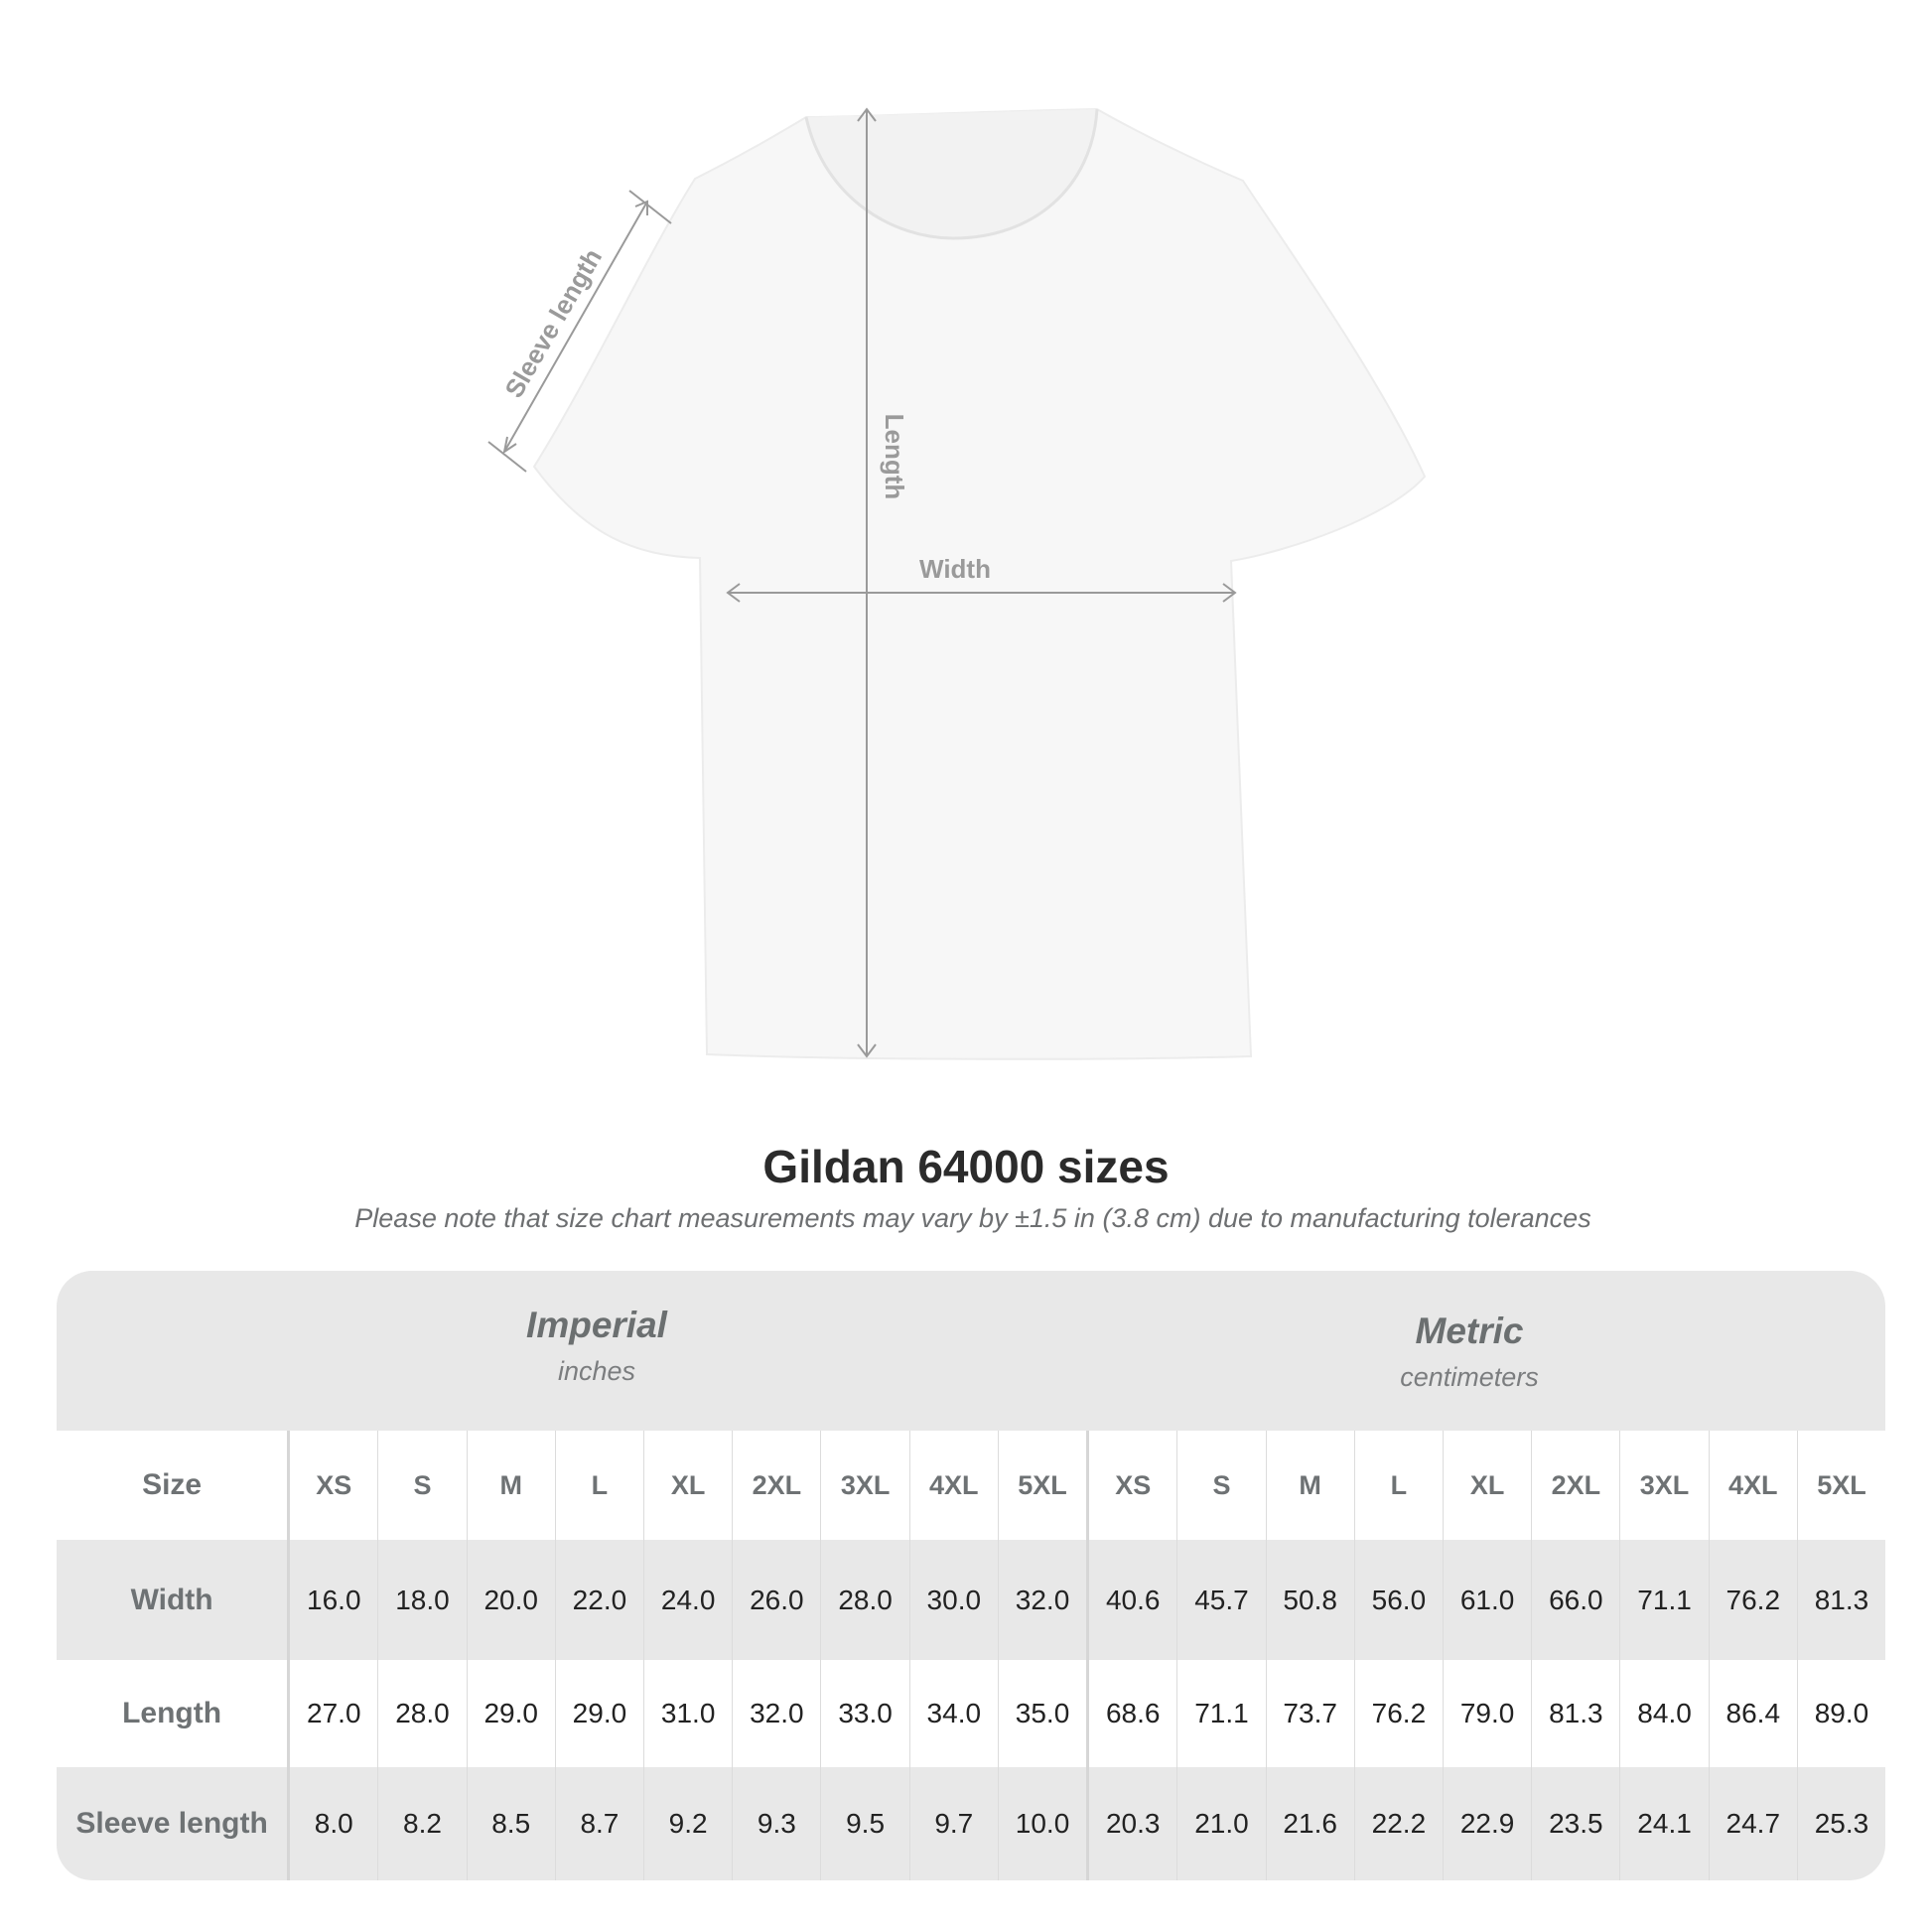 The height and width of the screenshot is (1932, 1932). Describe the element at coordinates (953, 1823) in the screenshot. I see `table-cell: 9.7` at that location.